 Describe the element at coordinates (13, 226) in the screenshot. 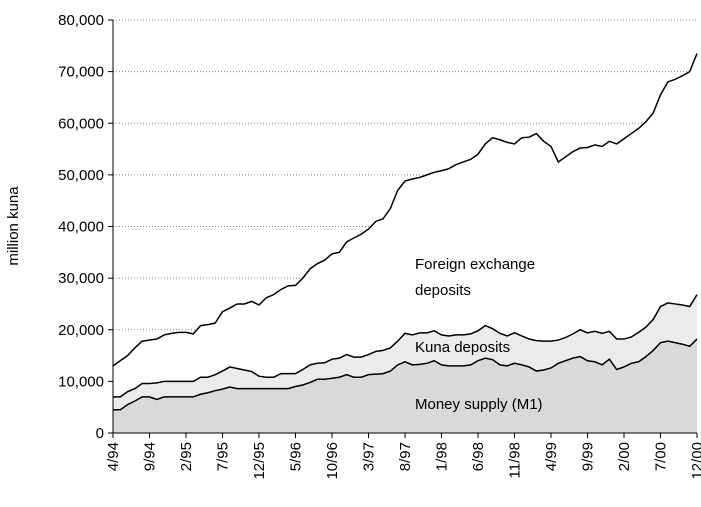

I see `y-axis-label: million kuna` at that location.